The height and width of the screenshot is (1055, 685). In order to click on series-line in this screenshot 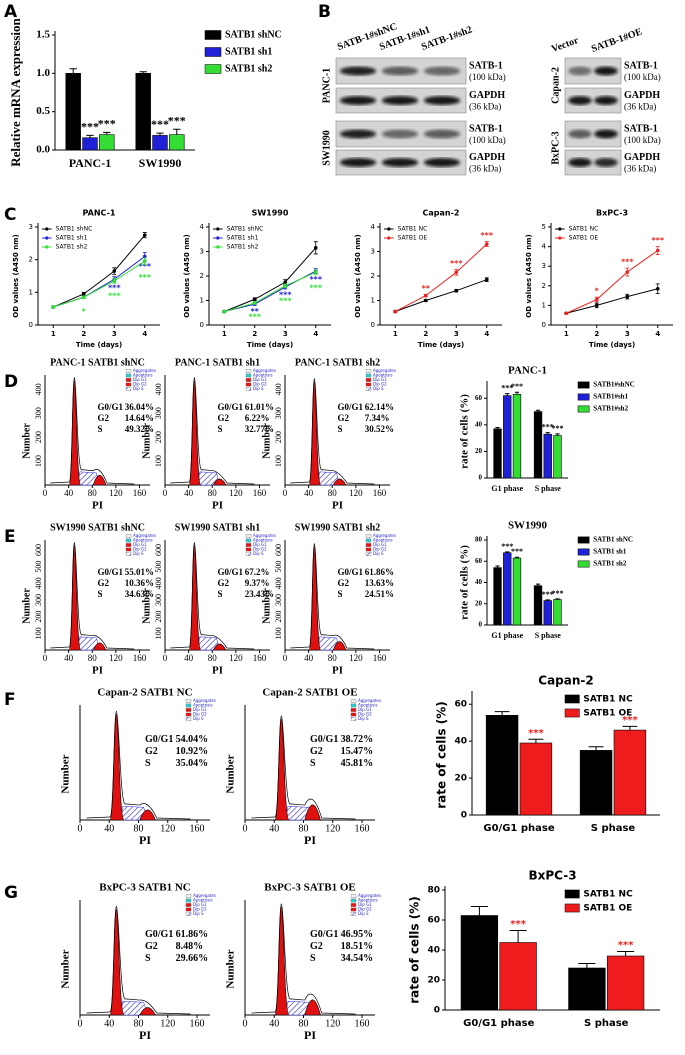, I will do `click(99, 271)`.